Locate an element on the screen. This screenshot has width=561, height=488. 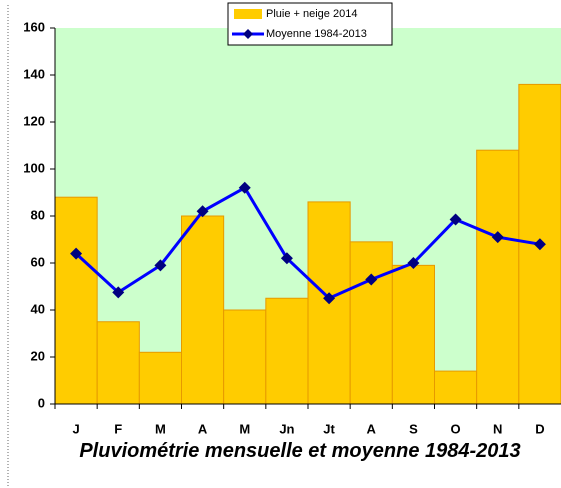
y-tick-label: 20 is located at coordinates (38, 355).